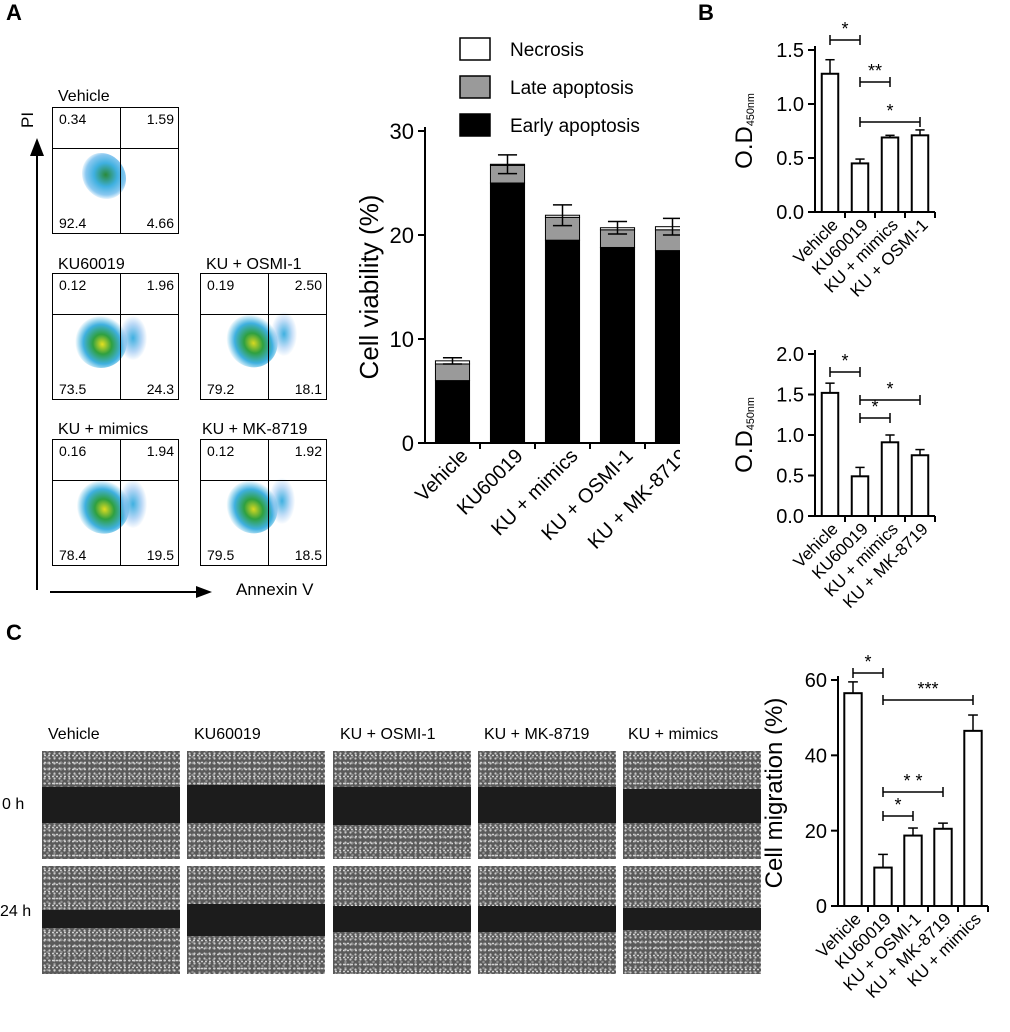 The height and width of the screenshot is (1032, 1010). What do you see at coordinates (790, 517) in the screenshot?
I see `y-tick-label: 0.0` at bounding box center [790, 517].